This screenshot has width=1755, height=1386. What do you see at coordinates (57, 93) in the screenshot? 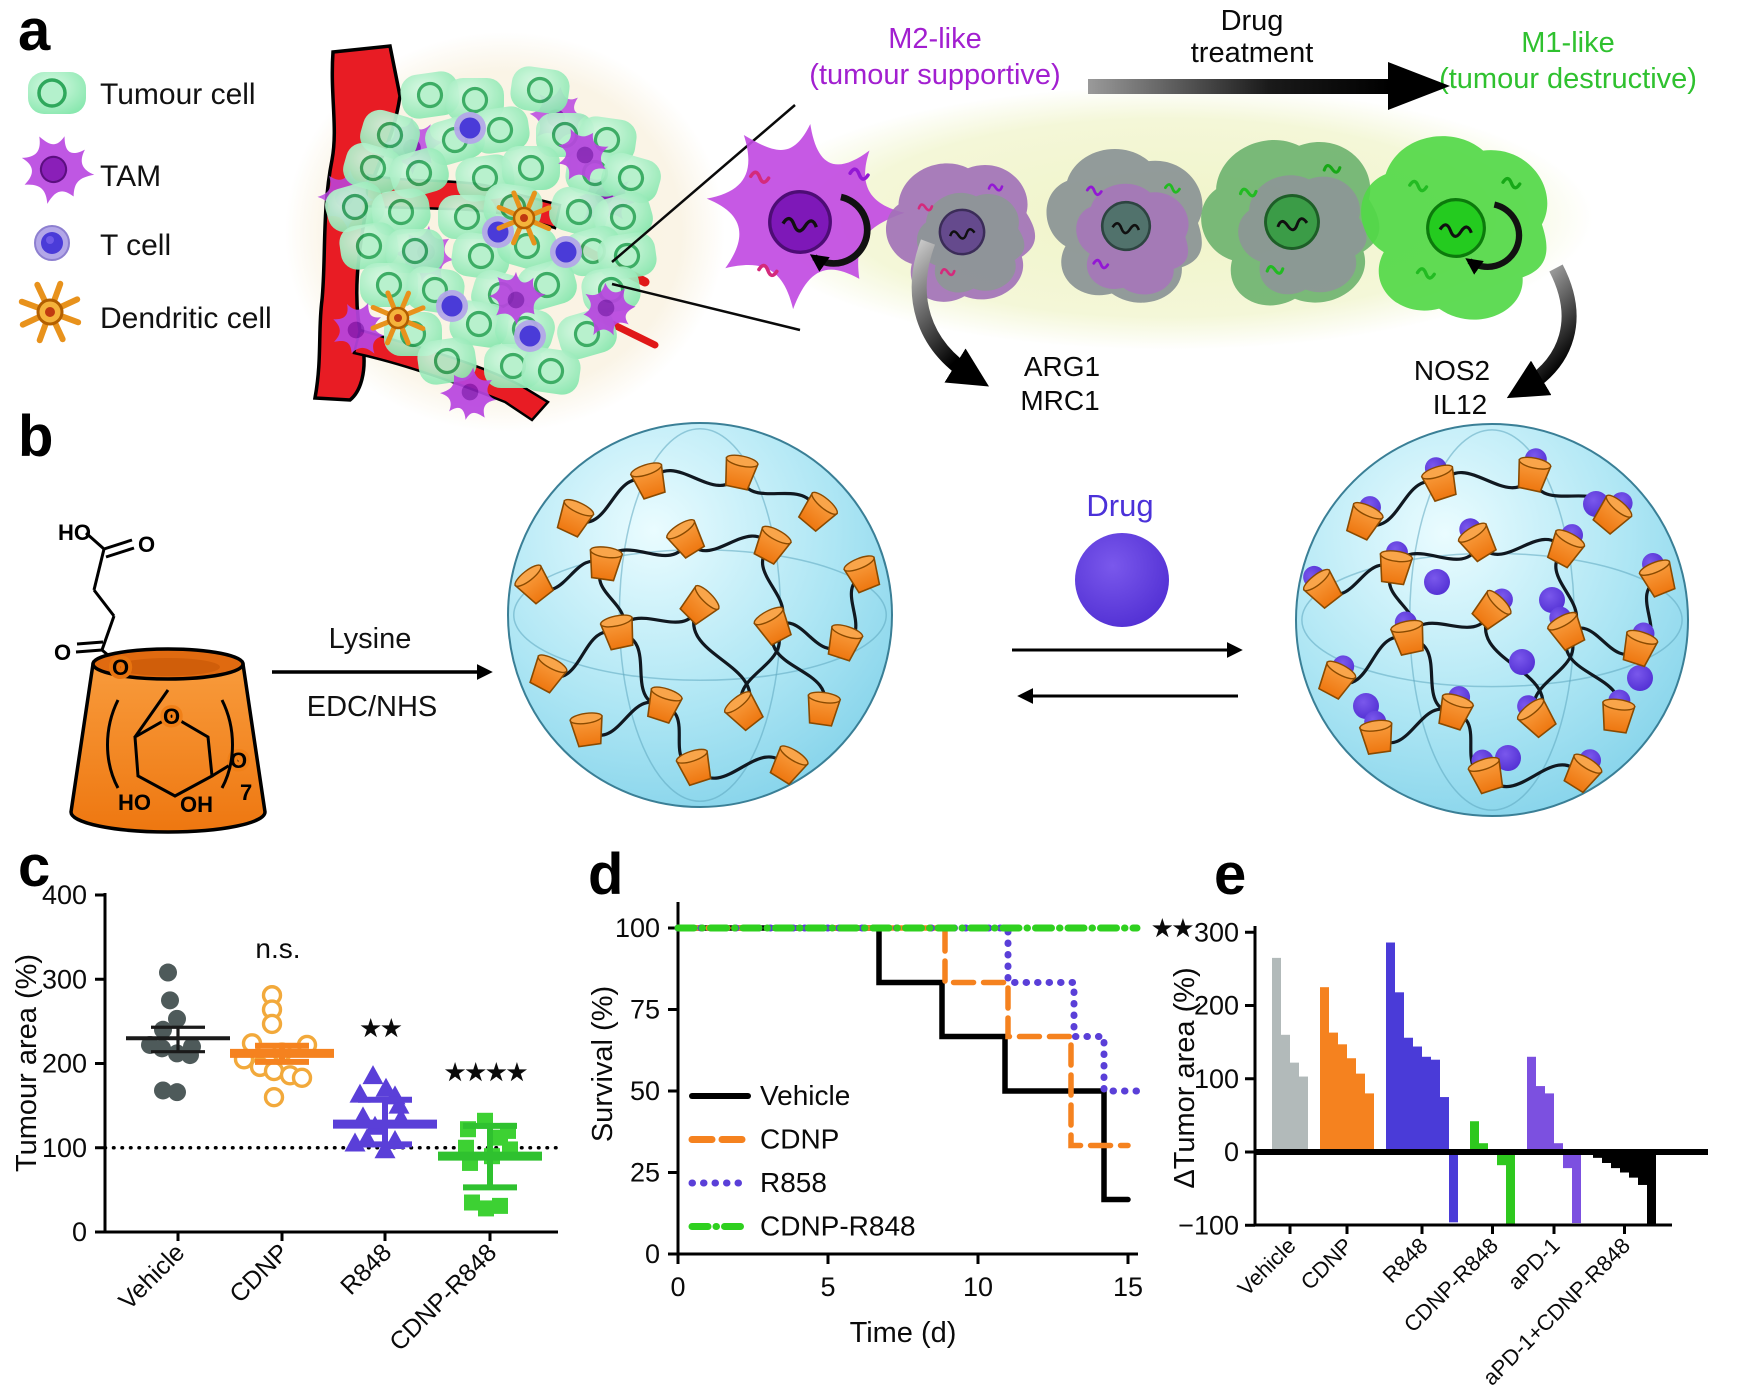
I see `tumour-cell-icon` at bounding box center [57, 93].